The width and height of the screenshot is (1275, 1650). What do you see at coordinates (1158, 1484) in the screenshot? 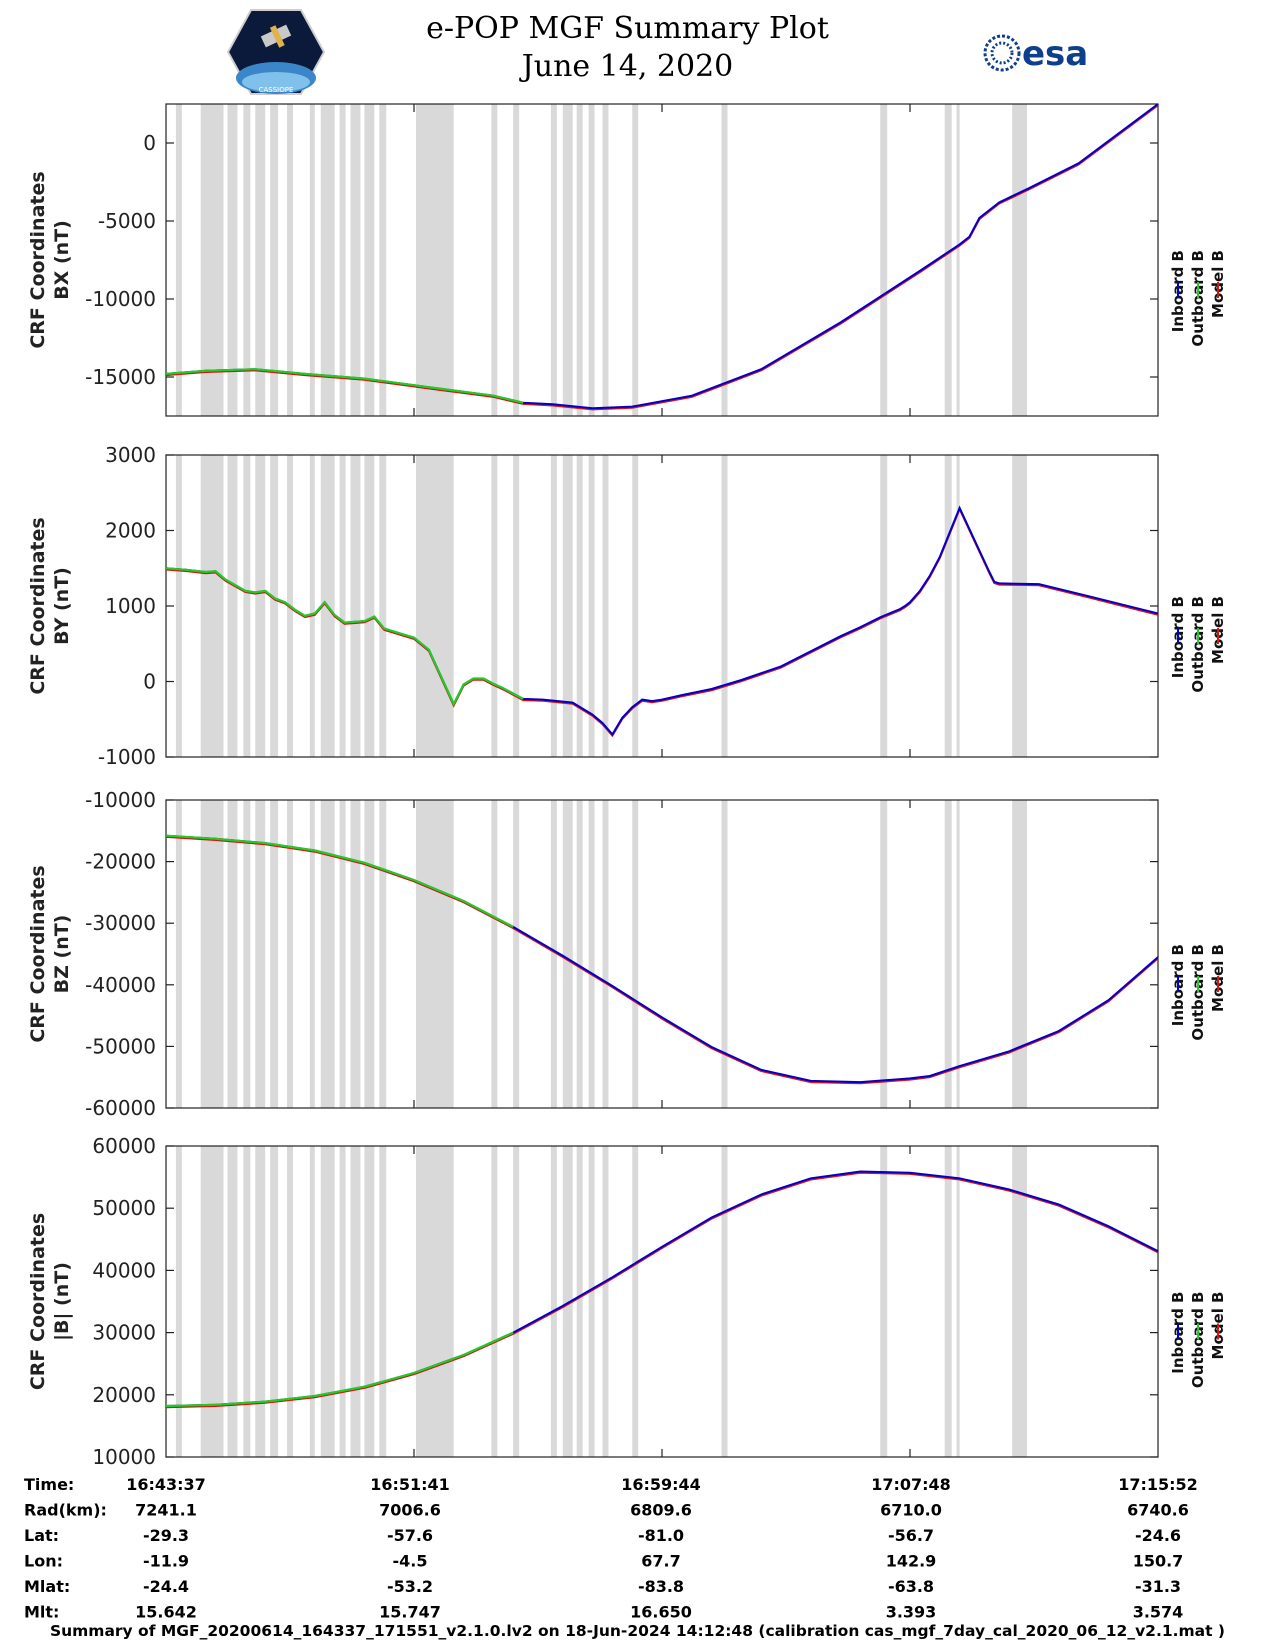
I see `info-cell: 17:15:52` at bounding box center [1158, 1484].